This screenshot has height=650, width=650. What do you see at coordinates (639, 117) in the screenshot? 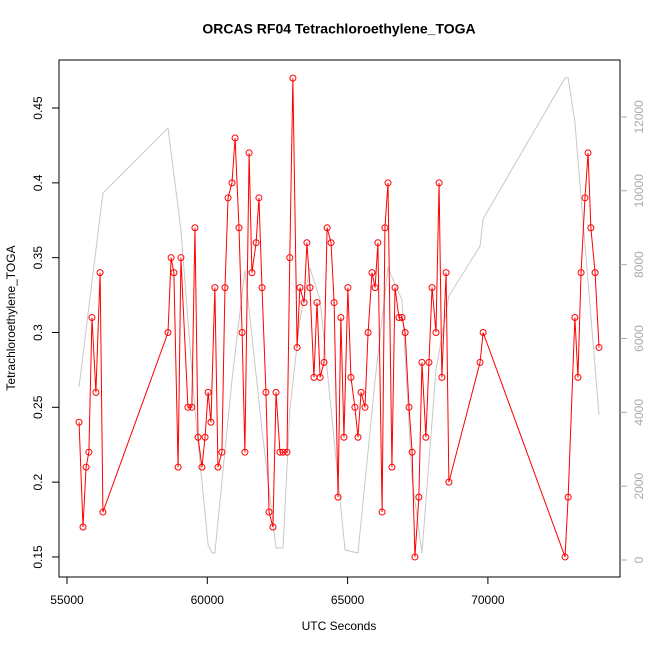
I see `y2-tick-label: 12000` at bounding box center [639, 117].